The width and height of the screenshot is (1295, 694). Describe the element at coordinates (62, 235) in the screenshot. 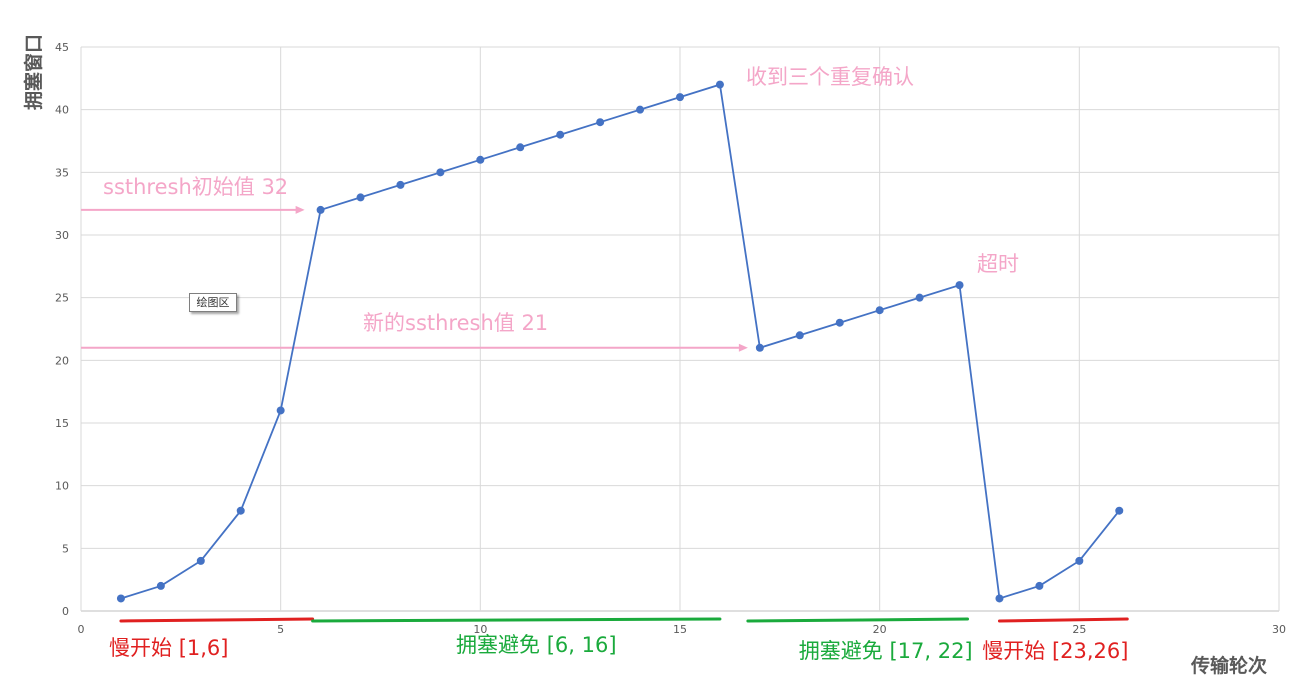

I see `y-tick-label: 30` at that location.